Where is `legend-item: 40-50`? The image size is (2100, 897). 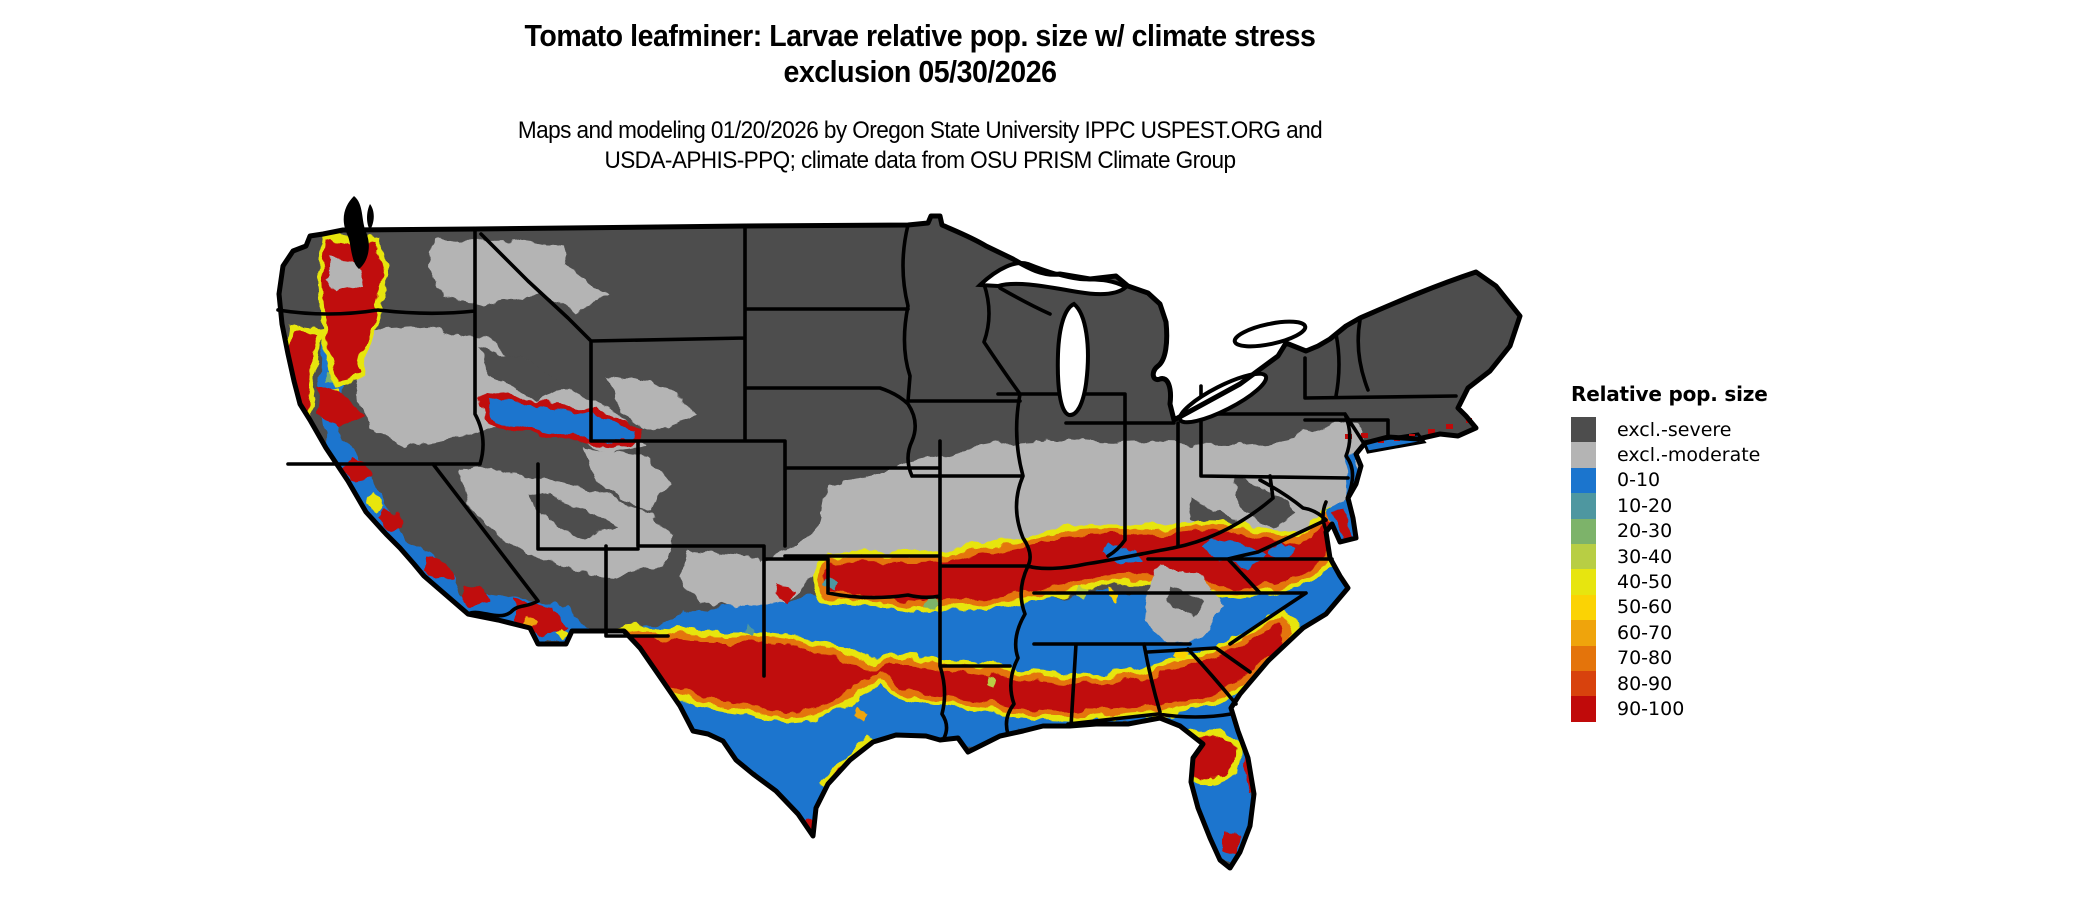
legend-item: 40-50 is located at coordinates (1721, 582).